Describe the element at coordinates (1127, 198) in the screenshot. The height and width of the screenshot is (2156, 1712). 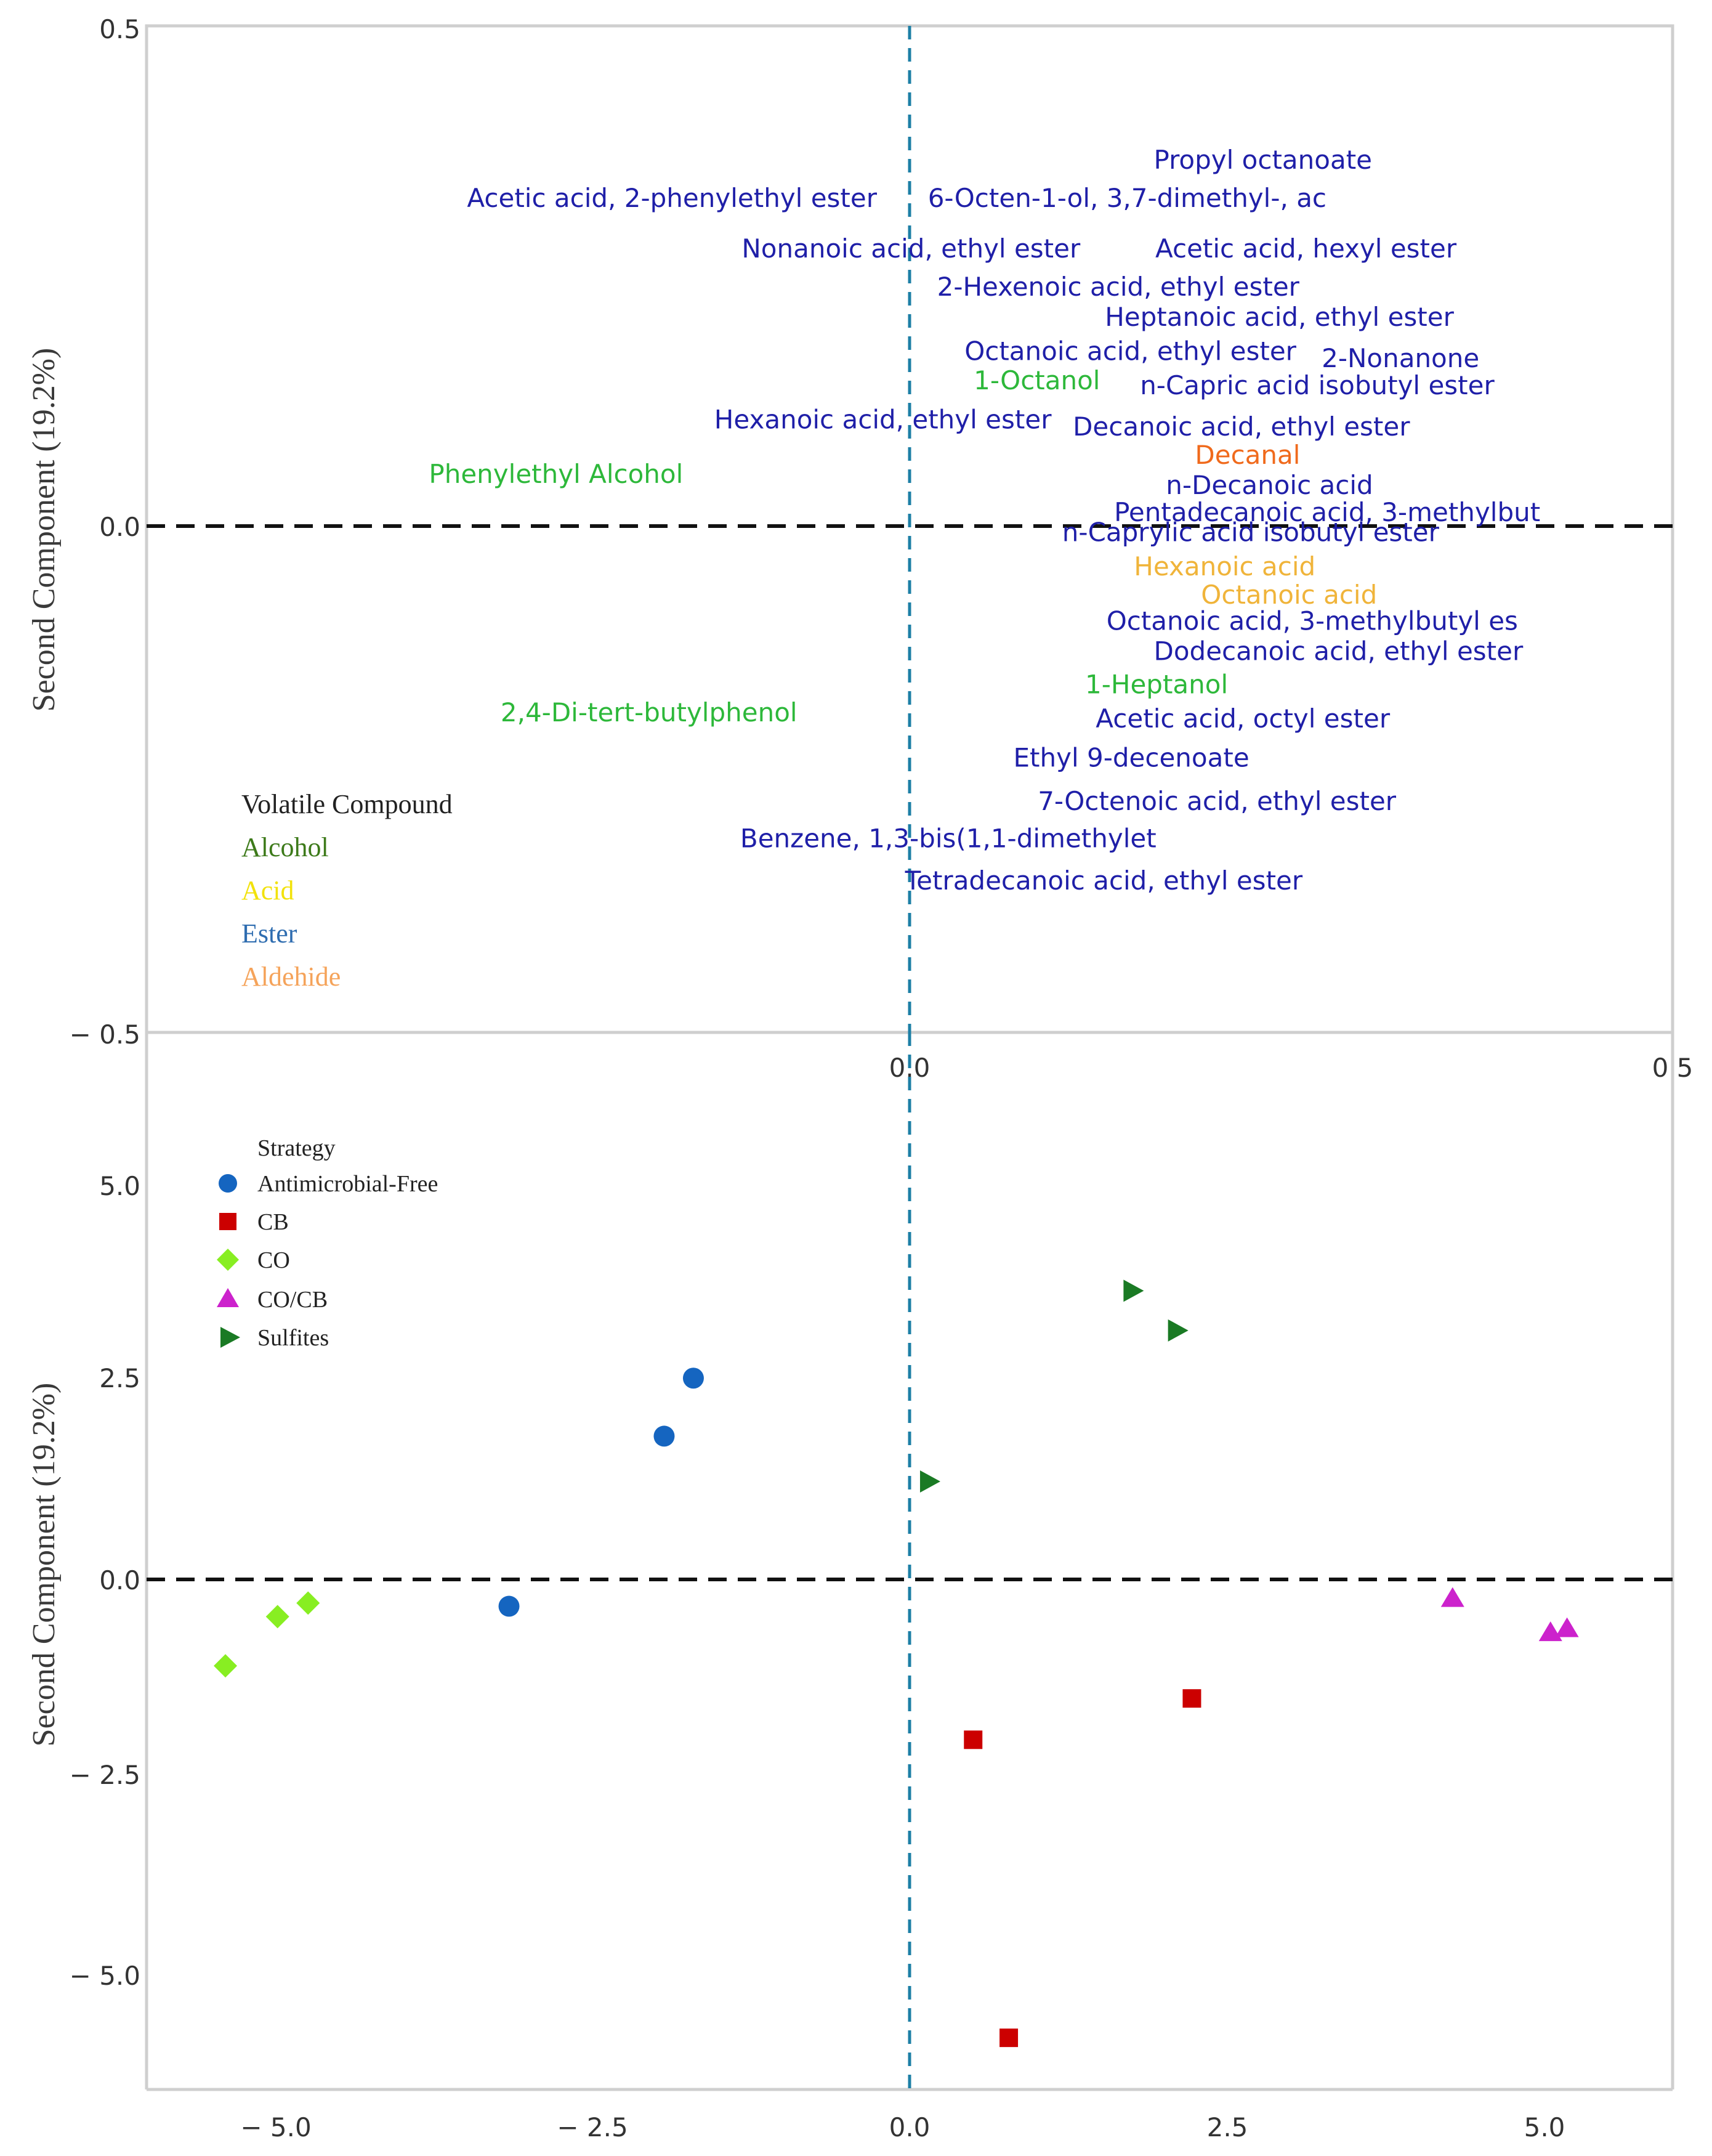
I see `loading-label-6-octen-1-ol-3-7-dimethyl-ac: 6-Octen-1-ol, 3,7-dimethyl-, ac` at that location.